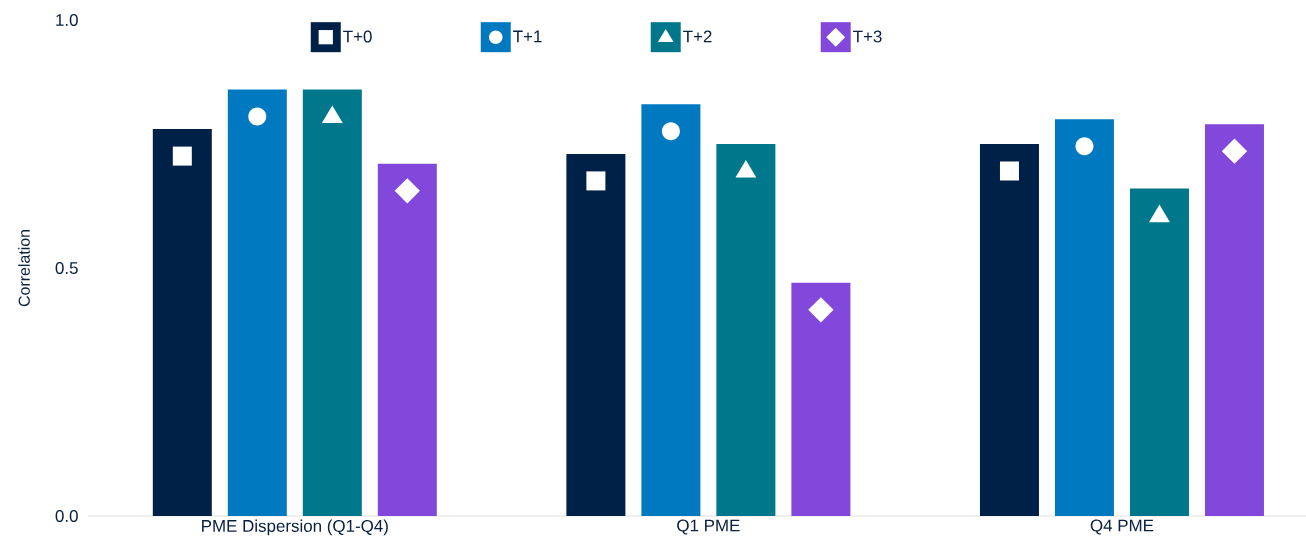 The width and height of the screenshot is (1306, 553). What do you see at coordinates (66, 515) in the screenshot?
I see `y-tick-label: 0.0` at bounding box center [66, 515].